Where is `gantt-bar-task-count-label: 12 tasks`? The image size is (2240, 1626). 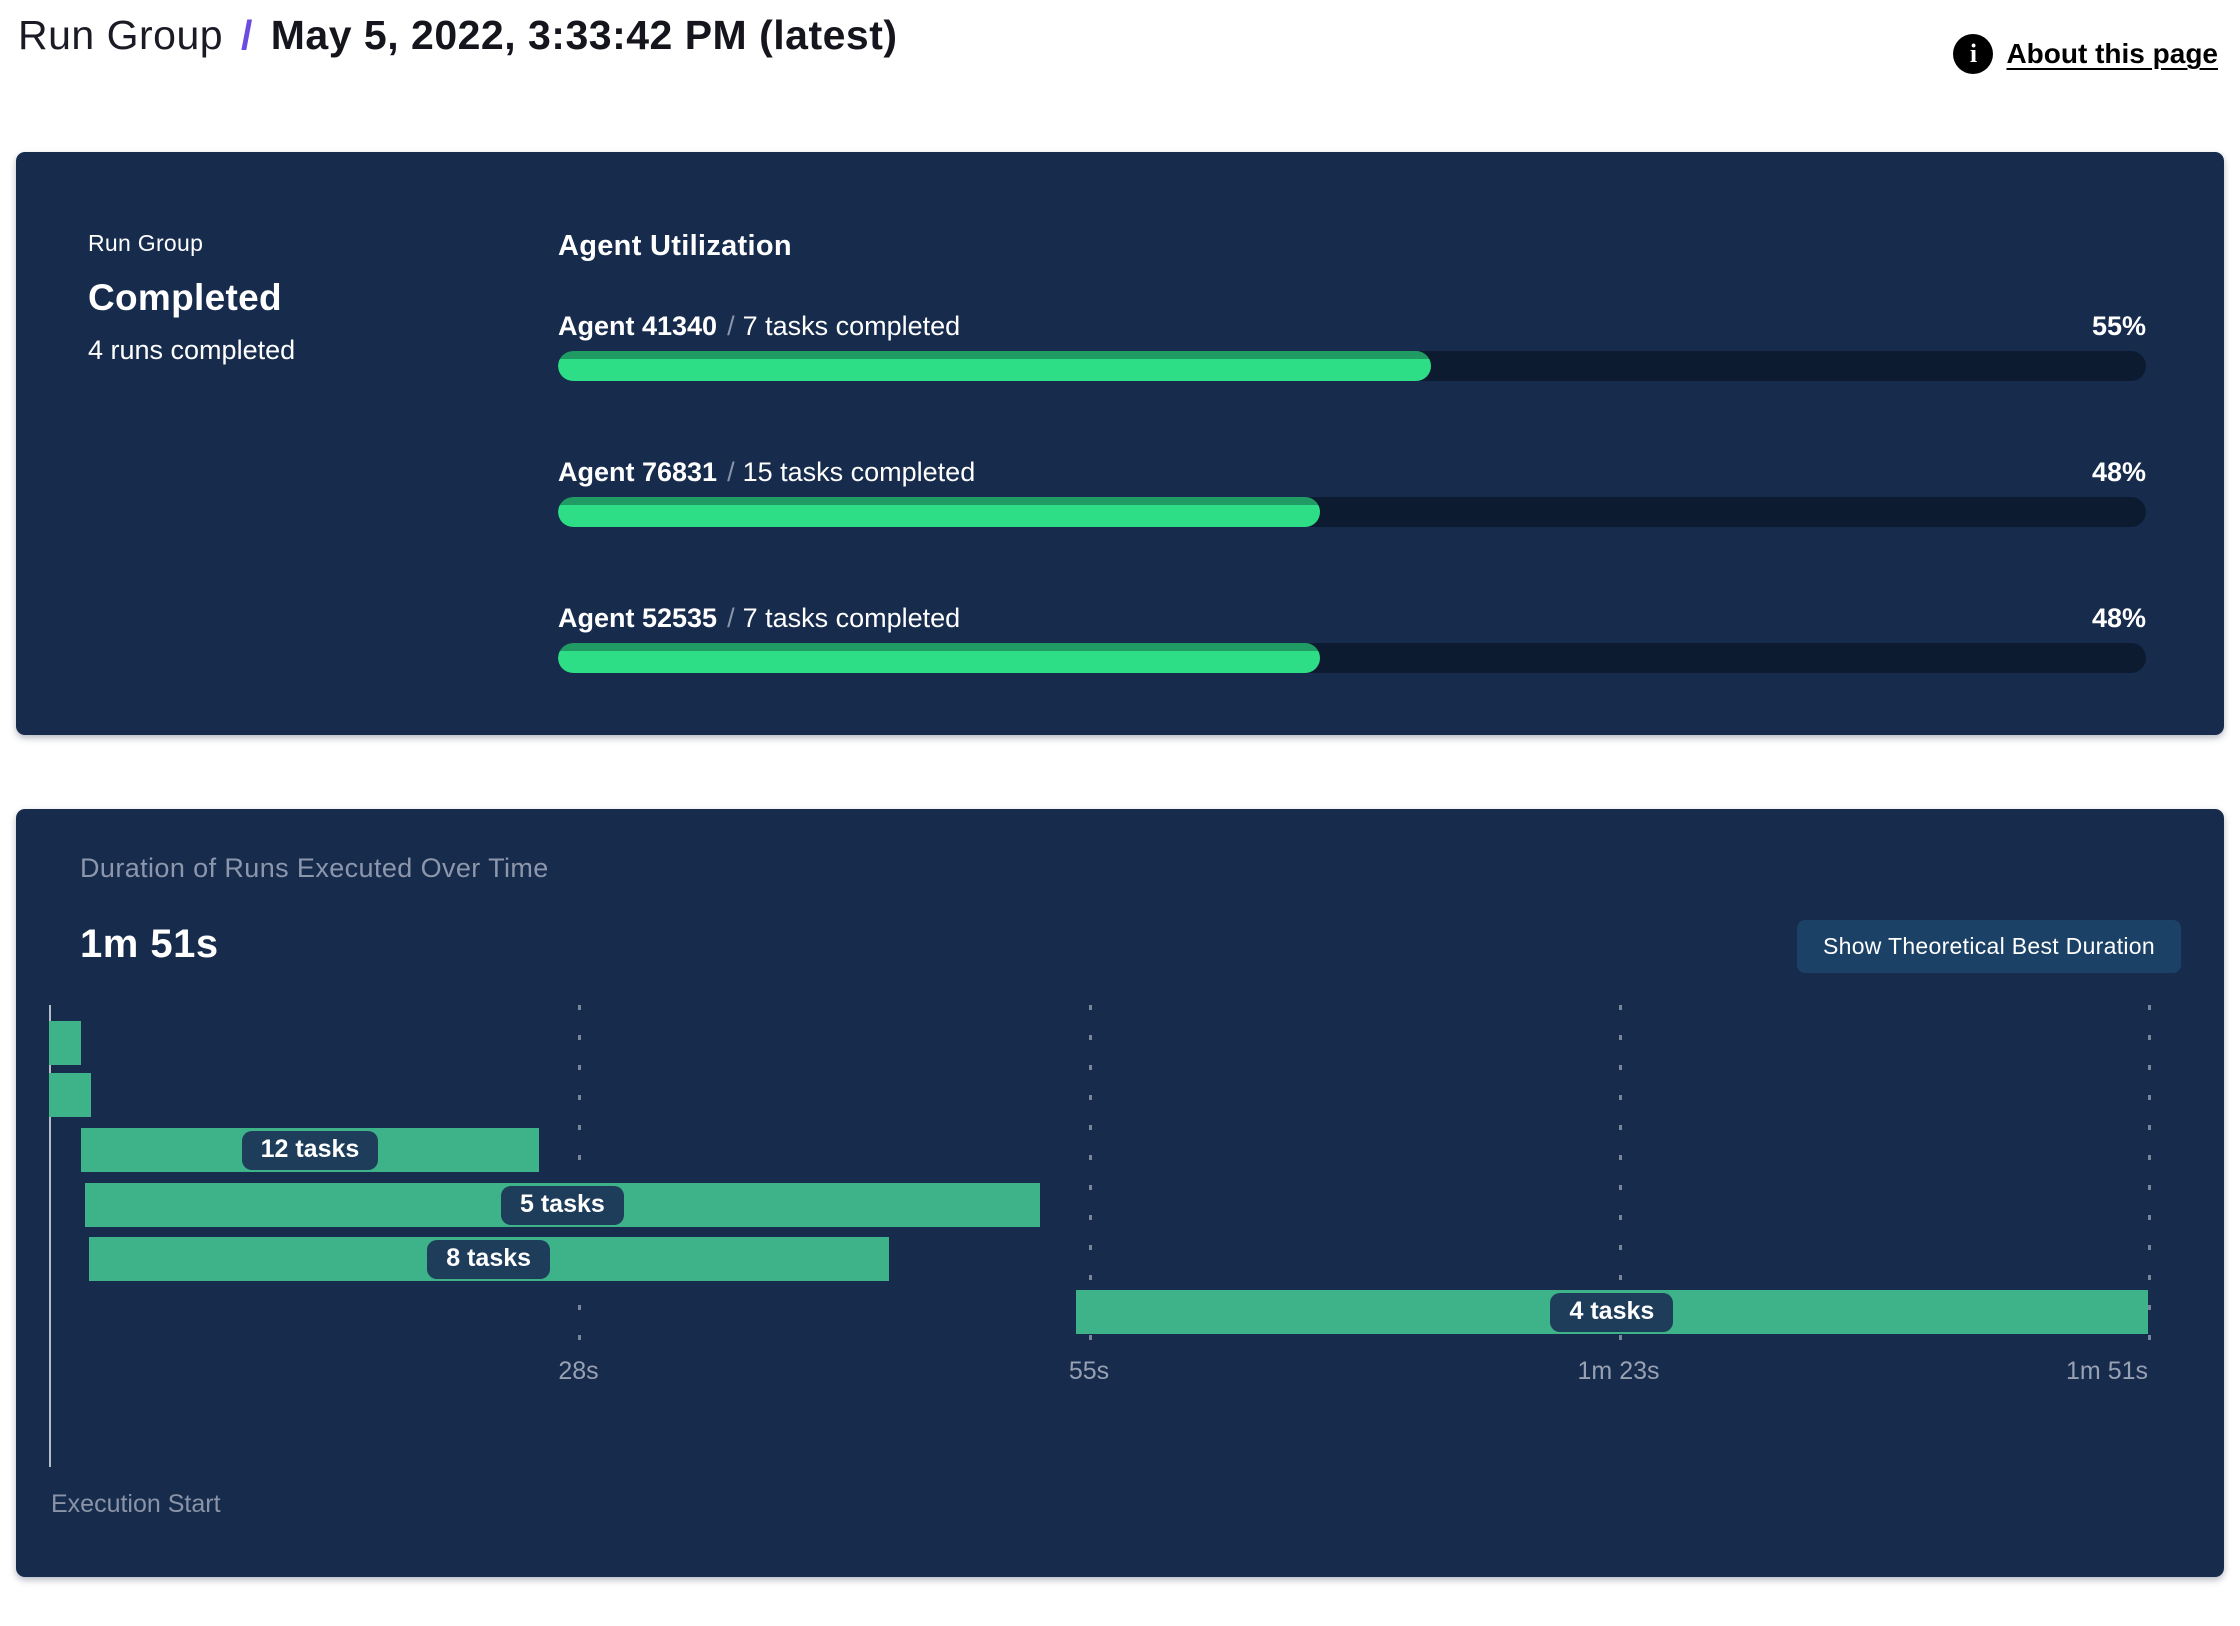
gantt-bar-task-count-label: 12 tasks is located at coordinates (310, 1150).